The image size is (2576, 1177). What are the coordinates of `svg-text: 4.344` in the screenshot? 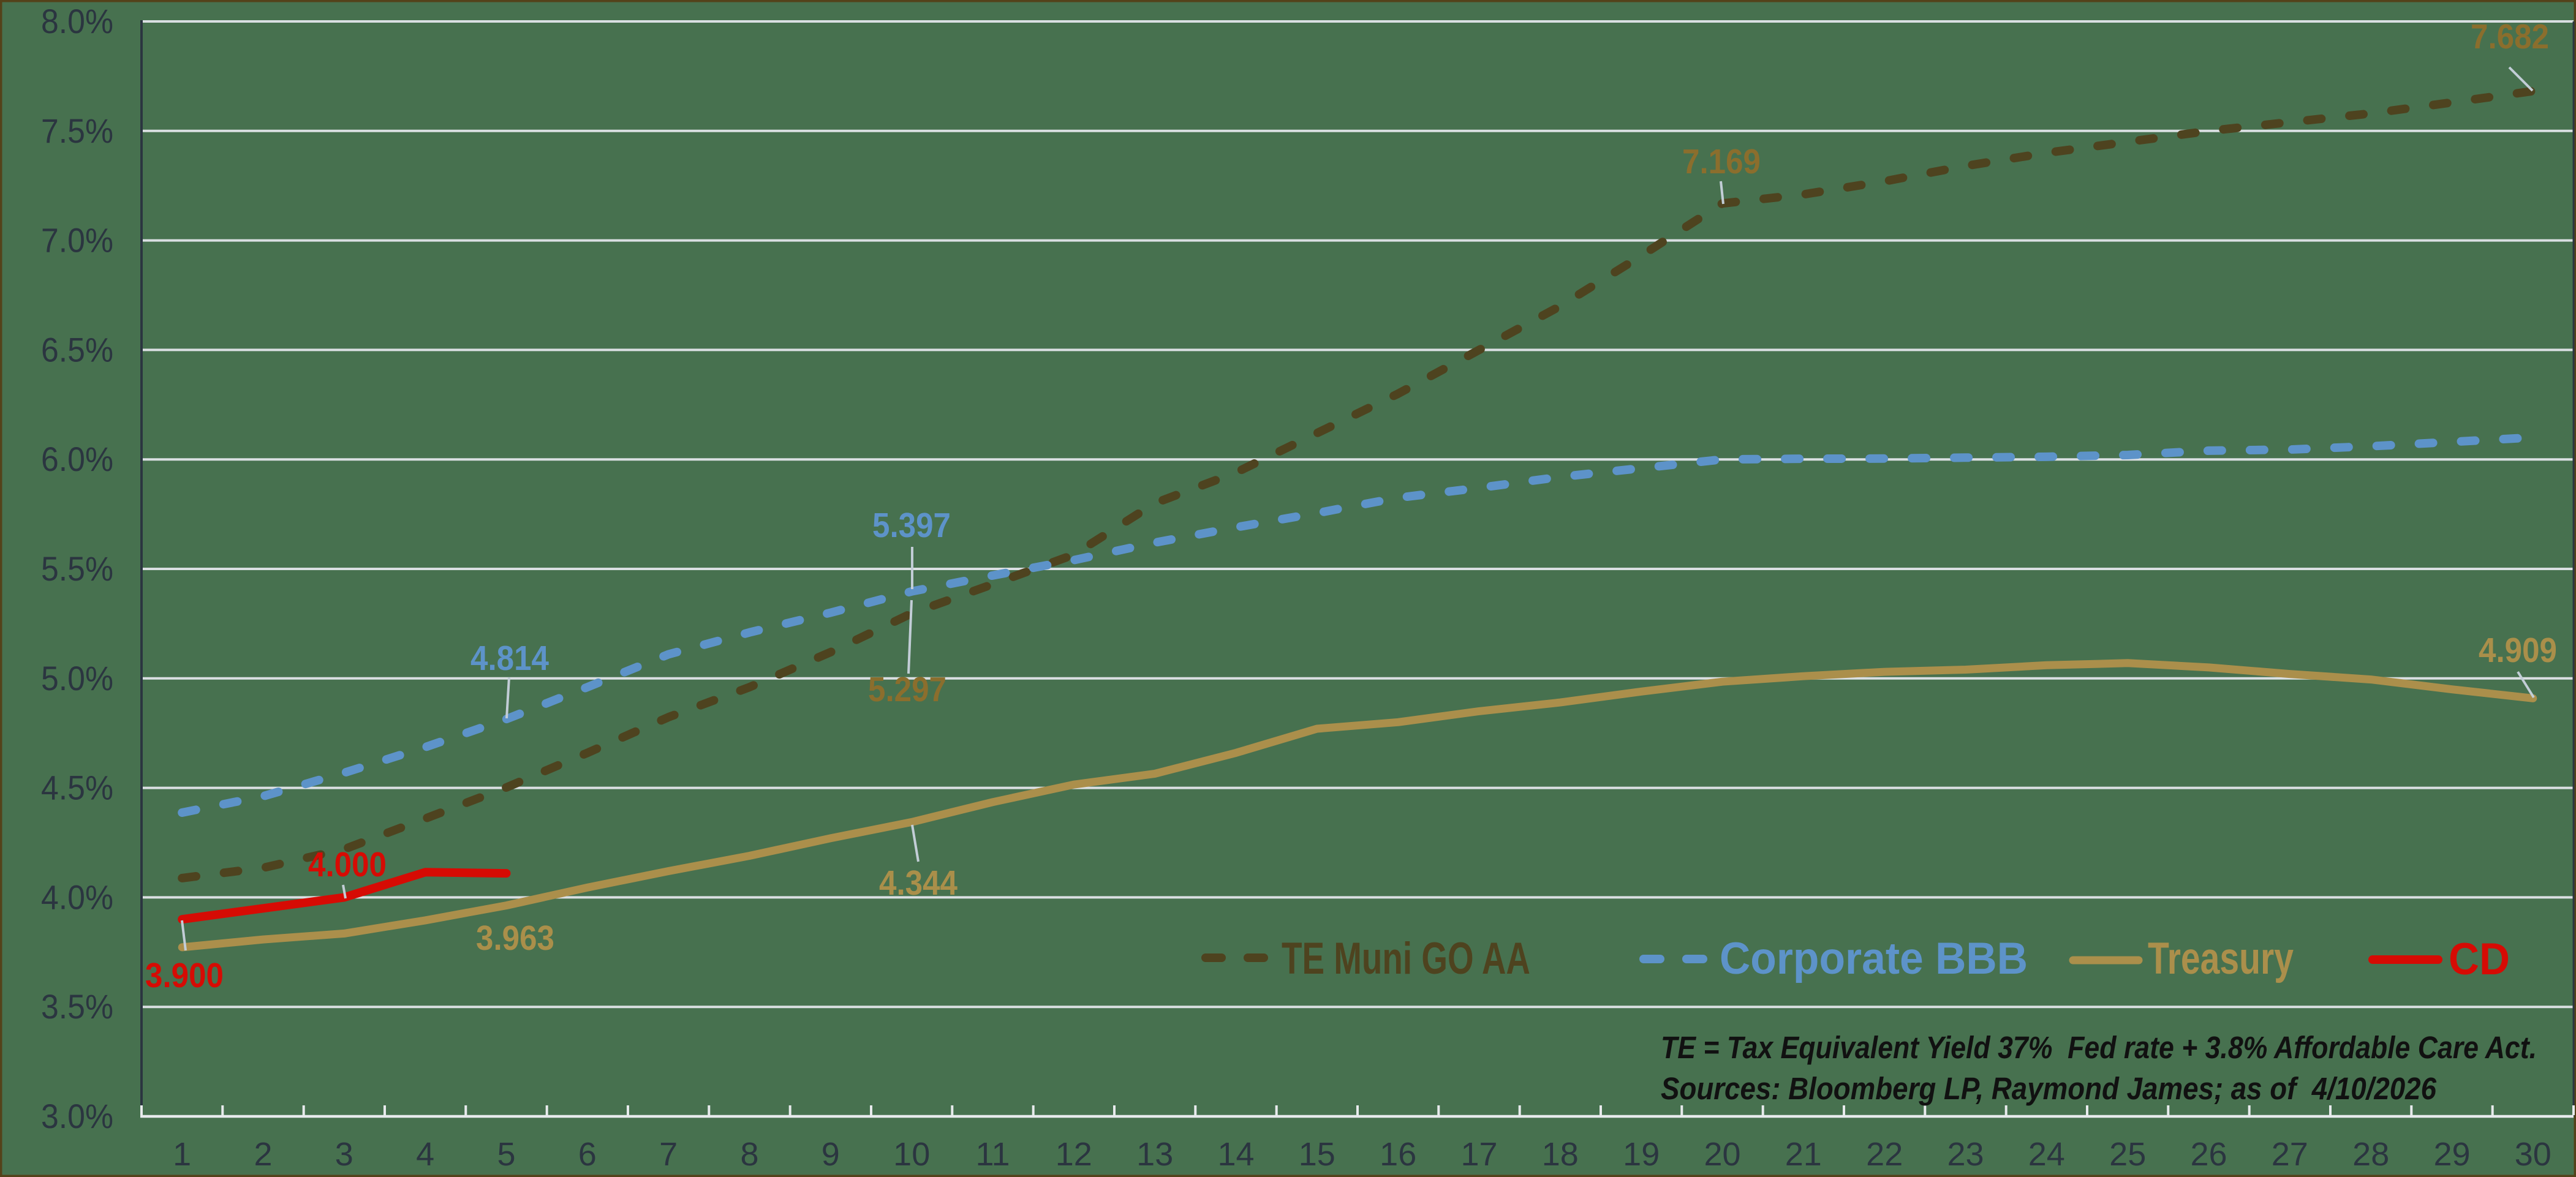 It's located at (918, 883).